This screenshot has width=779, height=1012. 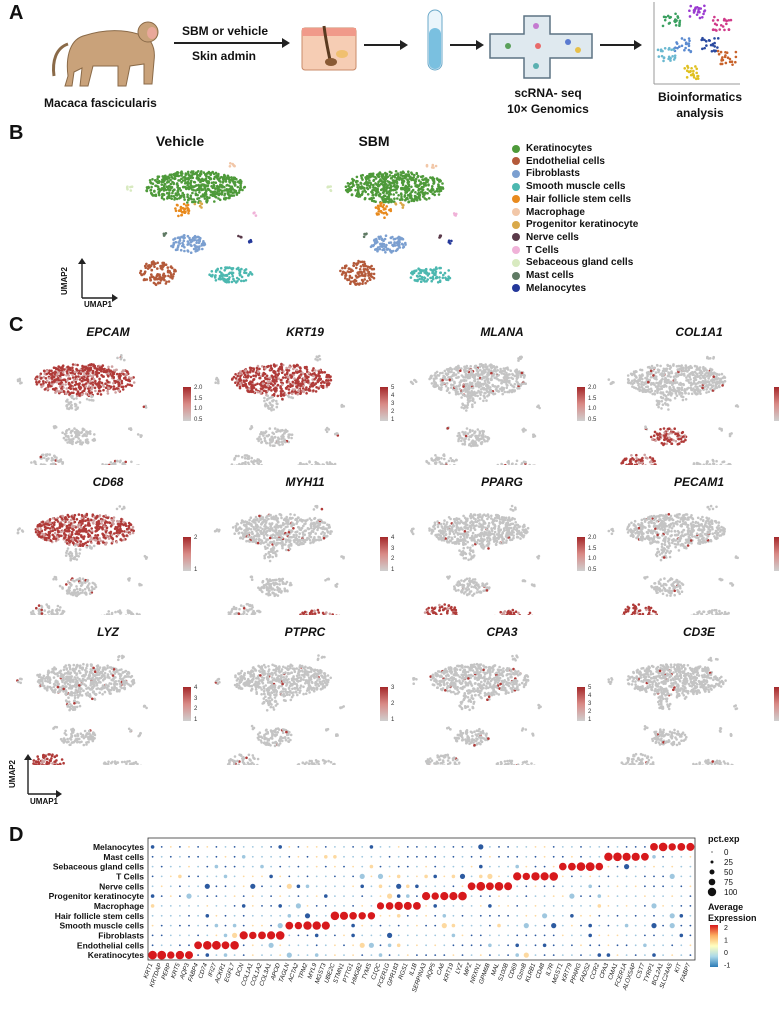 I want to click on legend-item: Mast cells, so click(x=543, y=275).